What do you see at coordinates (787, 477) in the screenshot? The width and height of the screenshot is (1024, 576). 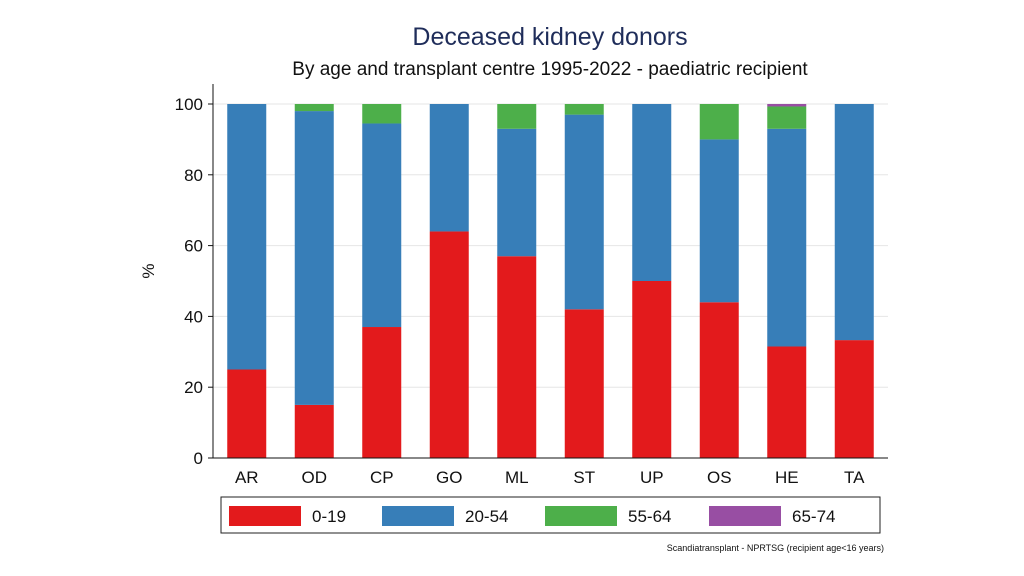 I see `x-tick-label: HE` at bounding box center [787, 477].